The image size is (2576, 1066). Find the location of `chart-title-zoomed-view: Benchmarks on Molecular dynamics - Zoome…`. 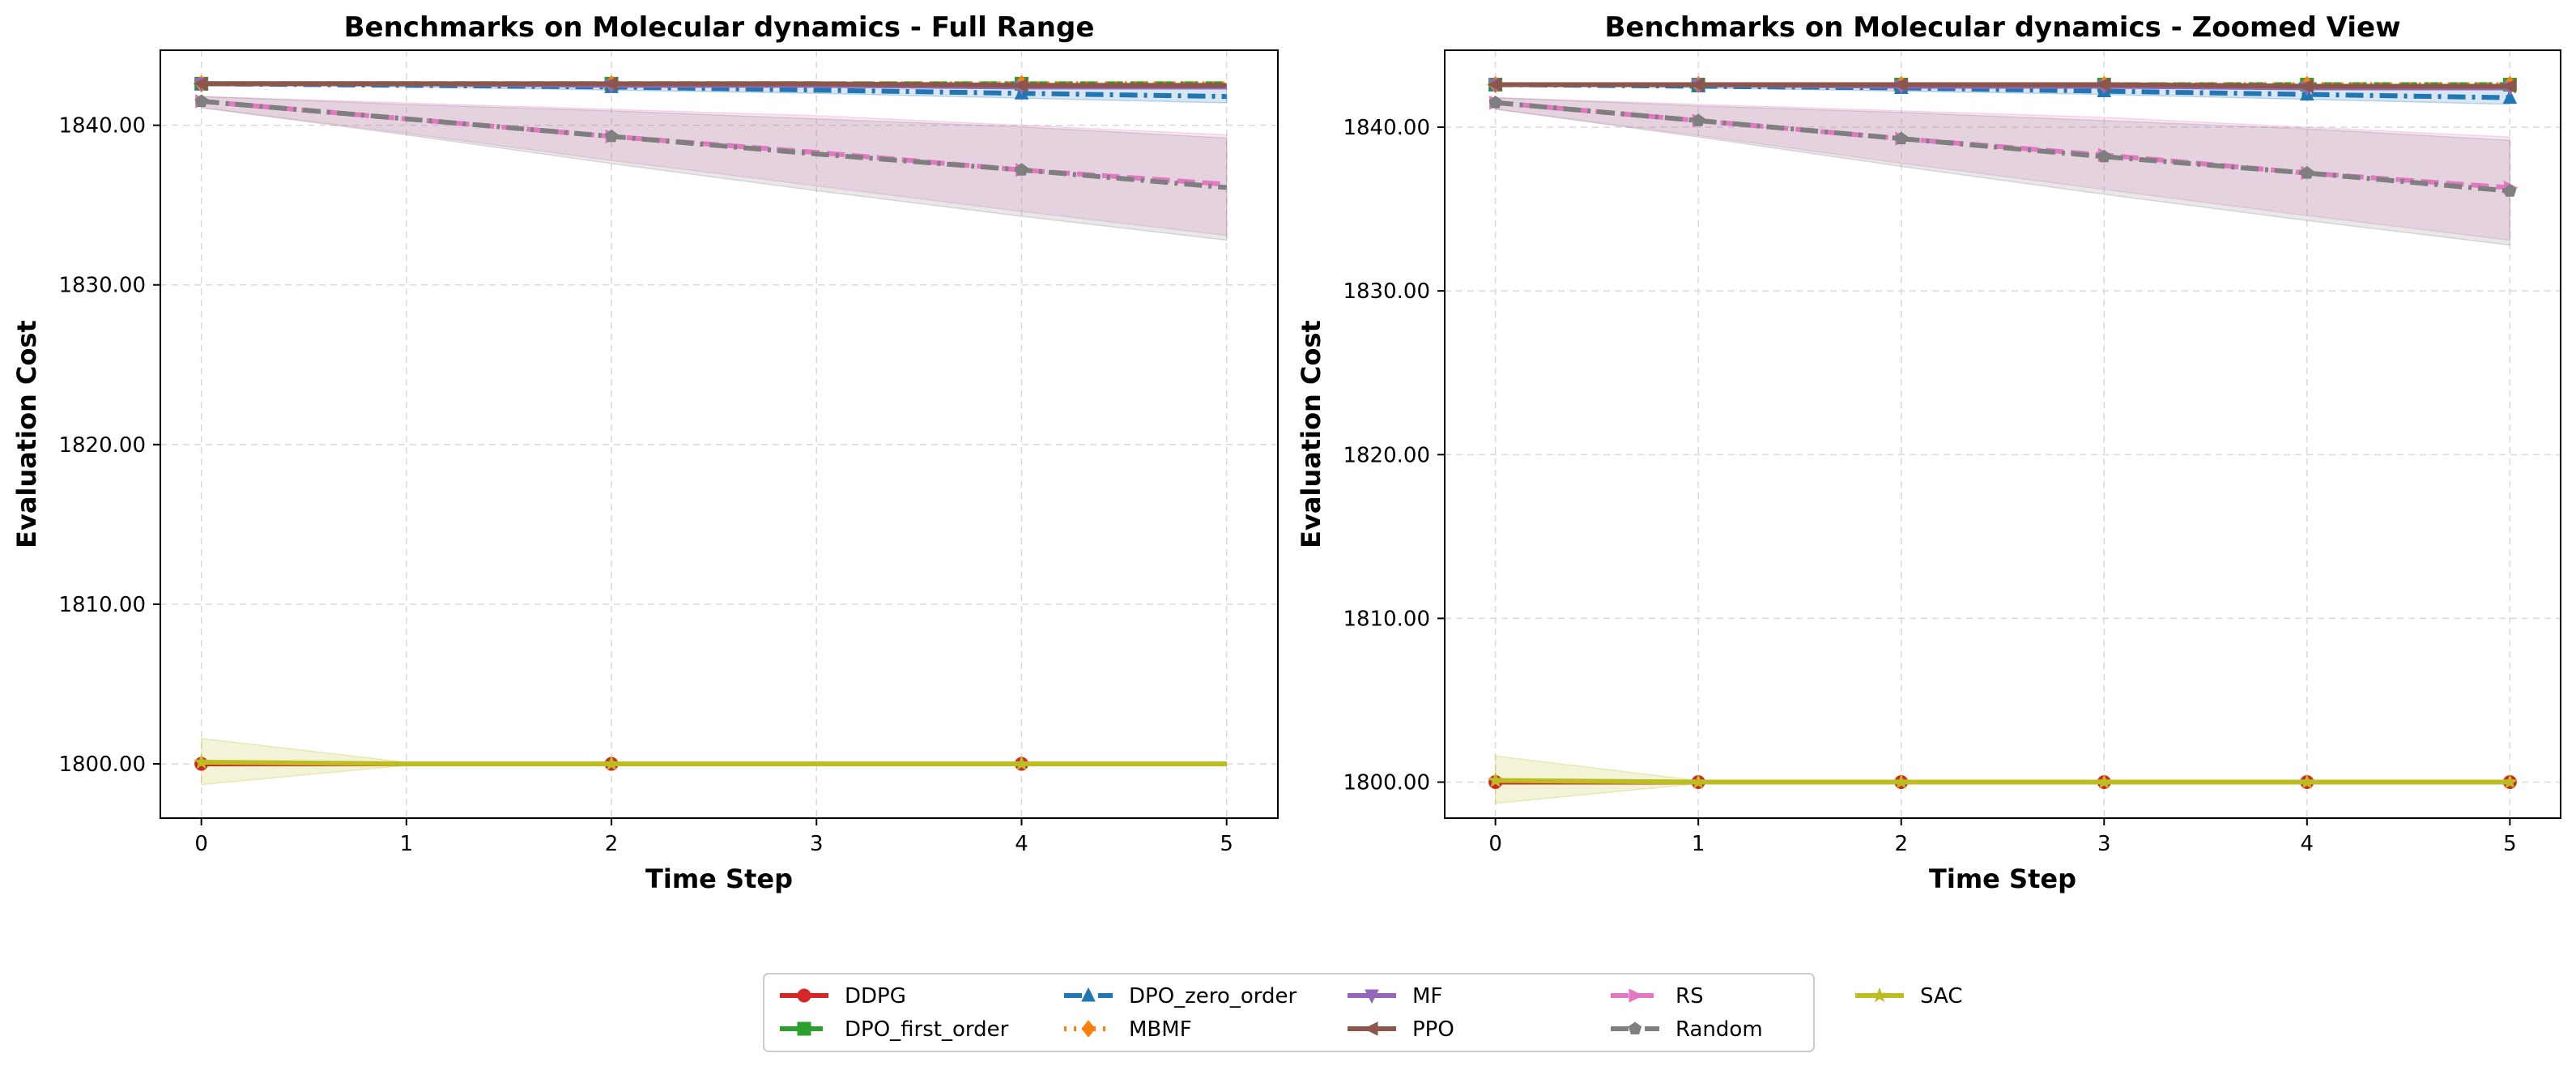

chart-title-zoomed-view: Benchmarks on Molecular dynamics - Zoome… is located at coordinates (2002, 27).